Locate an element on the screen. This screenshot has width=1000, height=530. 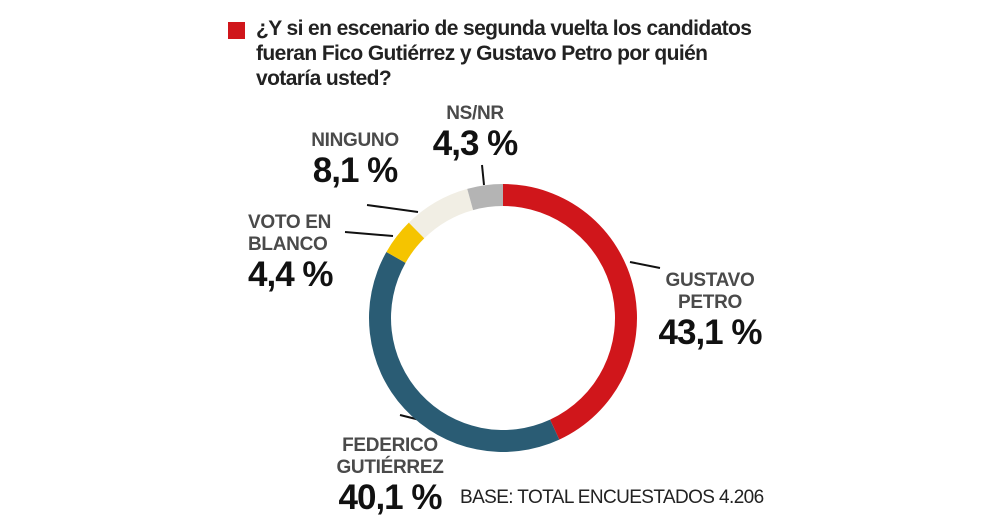
segment-label: GUSTAVO PETRO 43,1 % is located at coordinates (710, 311).